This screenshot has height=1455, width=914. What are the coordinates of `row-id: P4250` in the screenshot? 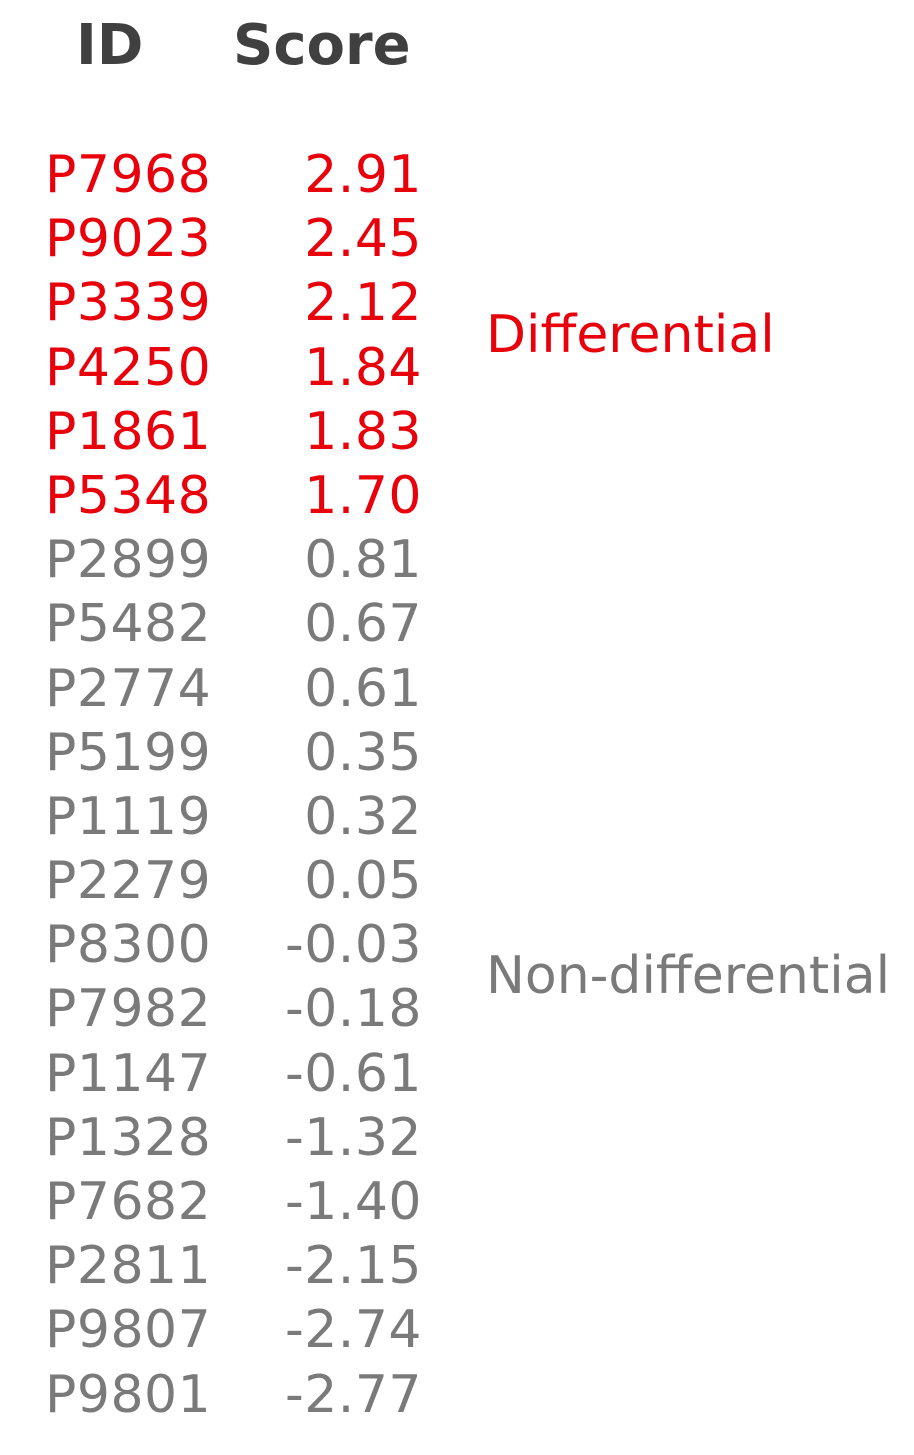 It's located at (128, 367).